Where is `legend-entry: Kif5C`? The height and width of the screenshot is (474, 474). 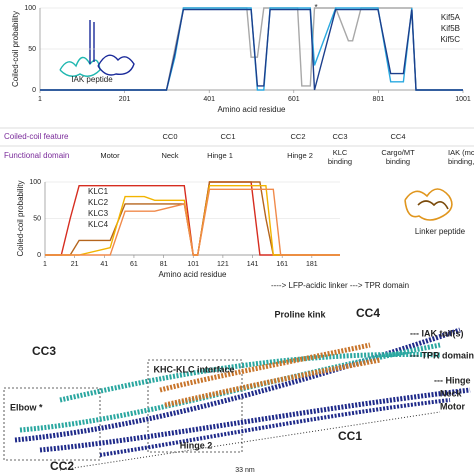 legend-entry: Kif5C is located at coordinates (450, 39).